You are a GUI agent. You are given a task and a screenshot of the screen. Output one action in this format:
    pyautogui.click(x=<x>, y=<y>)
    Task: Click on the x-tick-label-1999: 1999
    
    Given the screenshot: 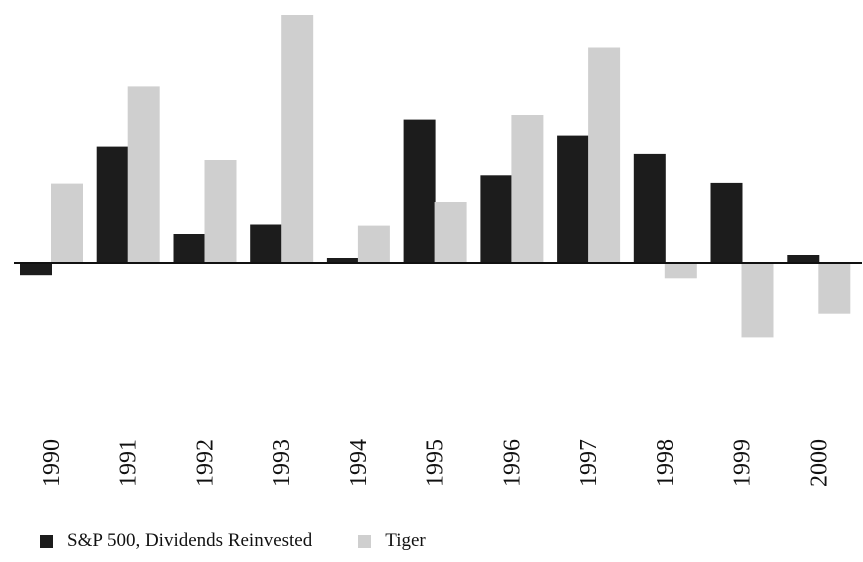 What is the action you would take?
    pyautogui.click(x=743, y=463)
    